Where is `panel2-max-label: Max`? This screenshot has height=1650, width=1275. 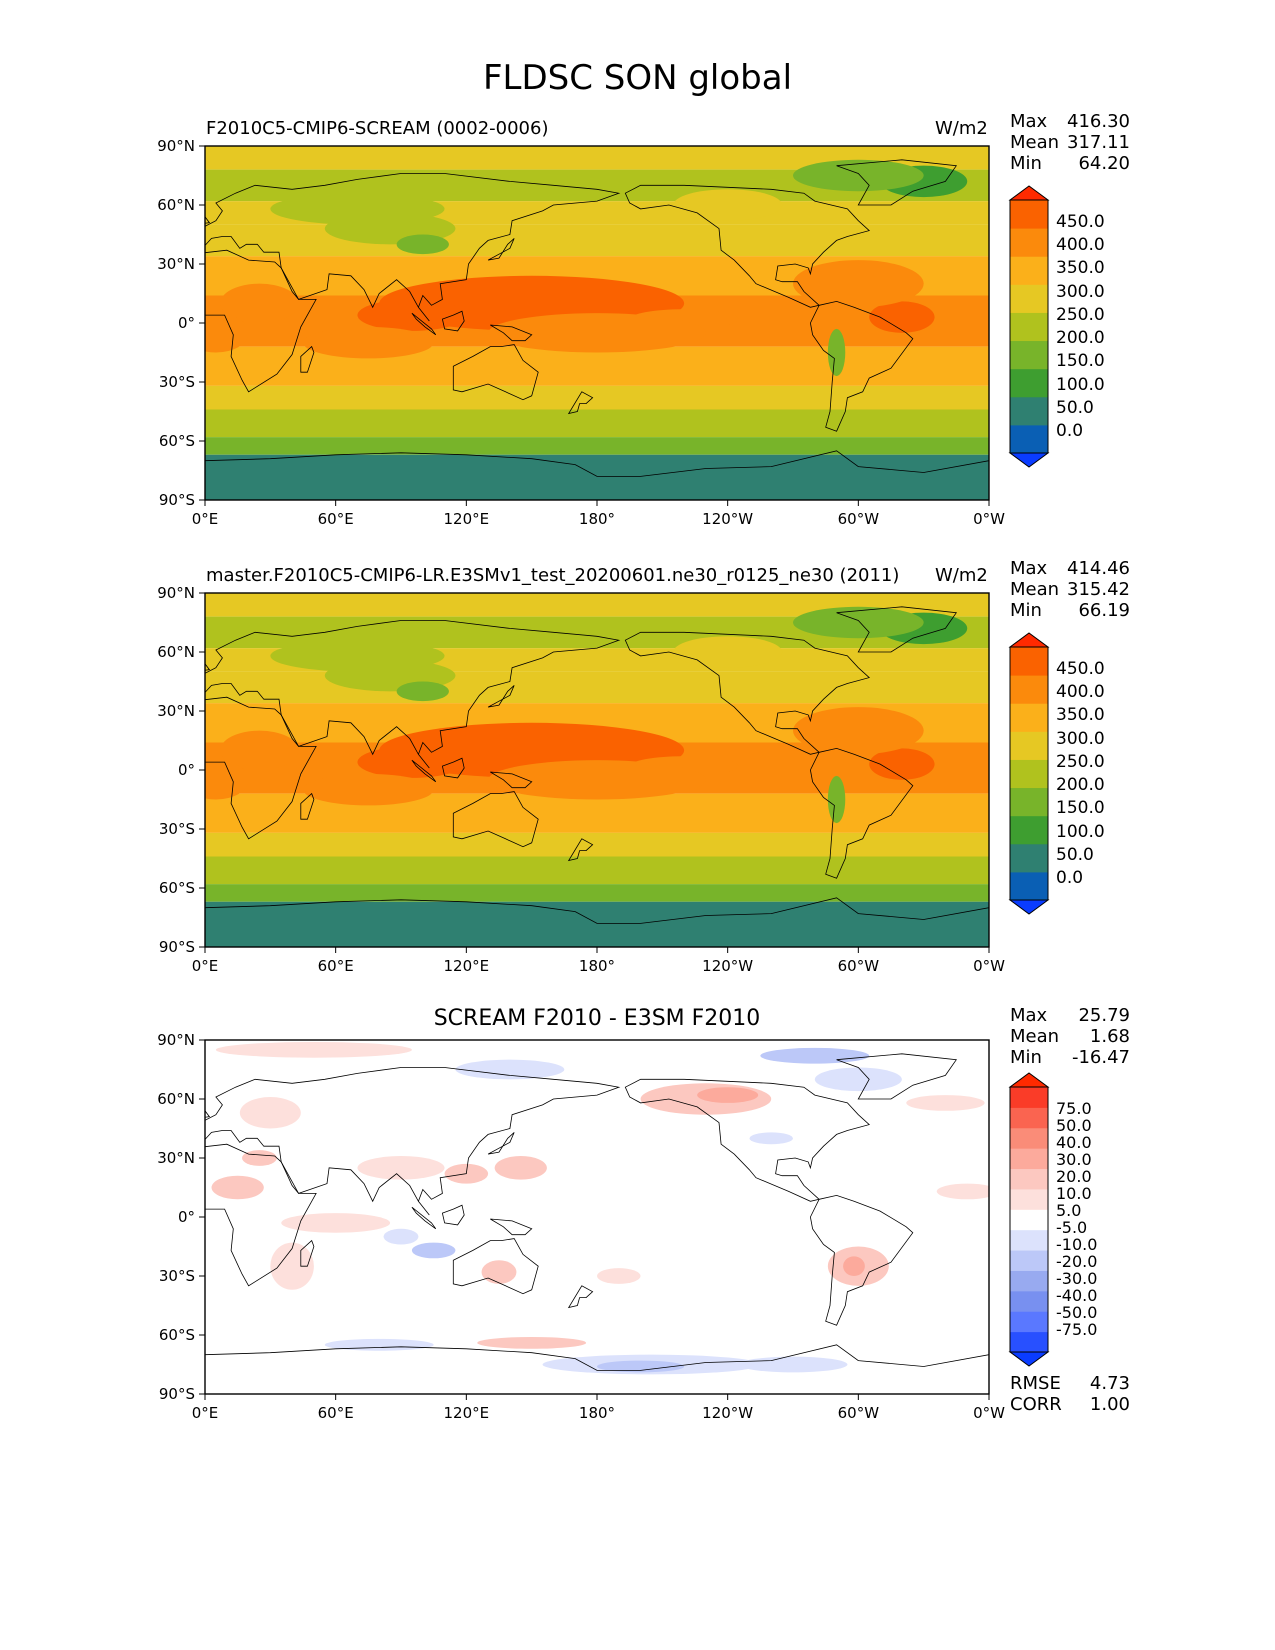
panel2-max-label: Max is located at coordinates (1029, 568).